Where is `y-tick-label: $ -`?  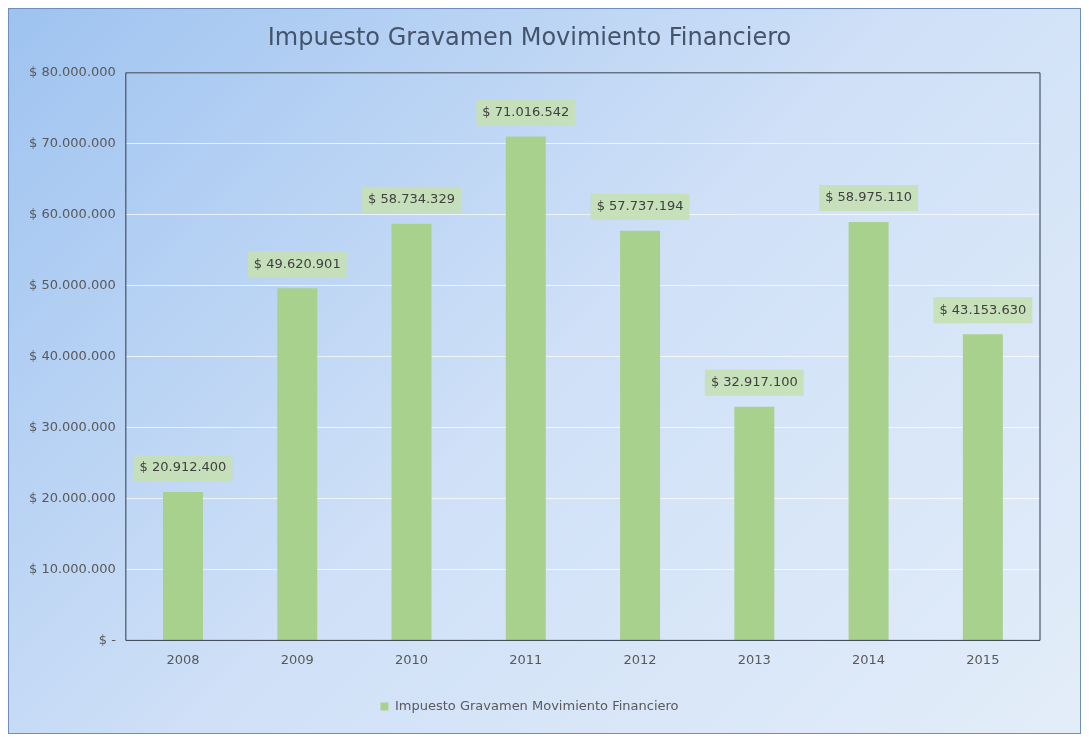 y-tick-label: $ - is located at coordinates (107, 639).